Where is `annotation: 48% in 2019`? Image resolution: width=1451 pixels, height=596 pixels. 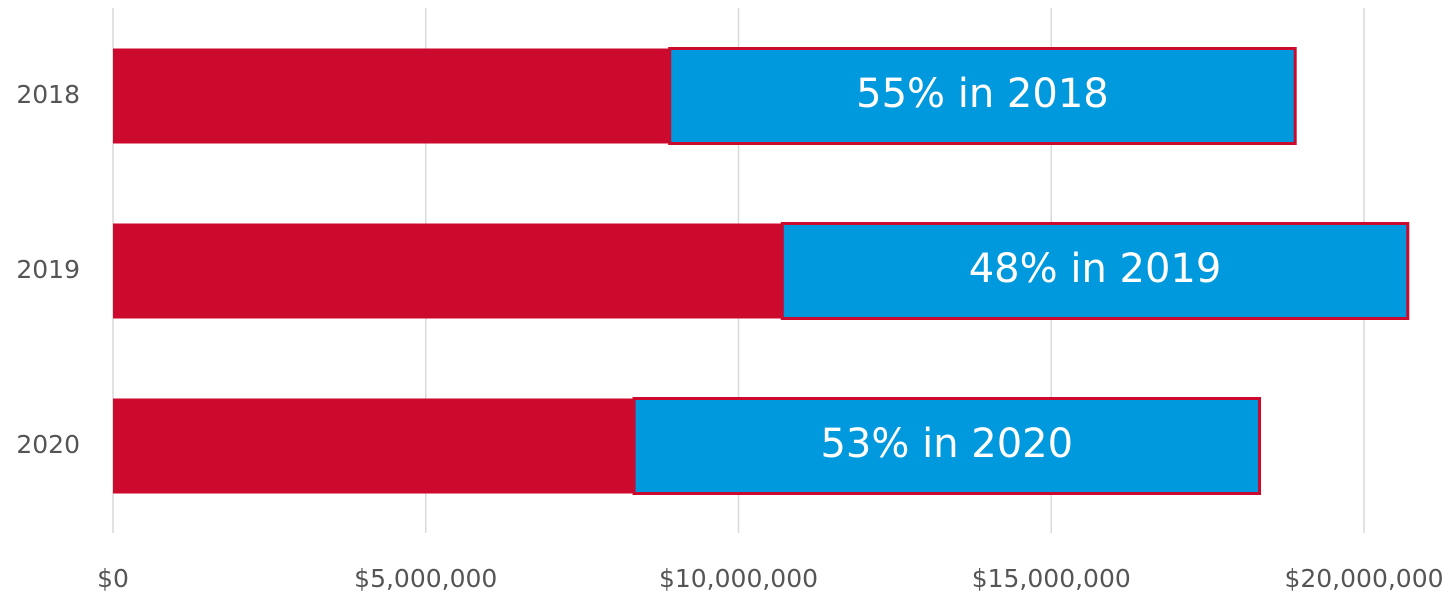
annotation: 48% in 2019 is located at coordinates (1095, 269).